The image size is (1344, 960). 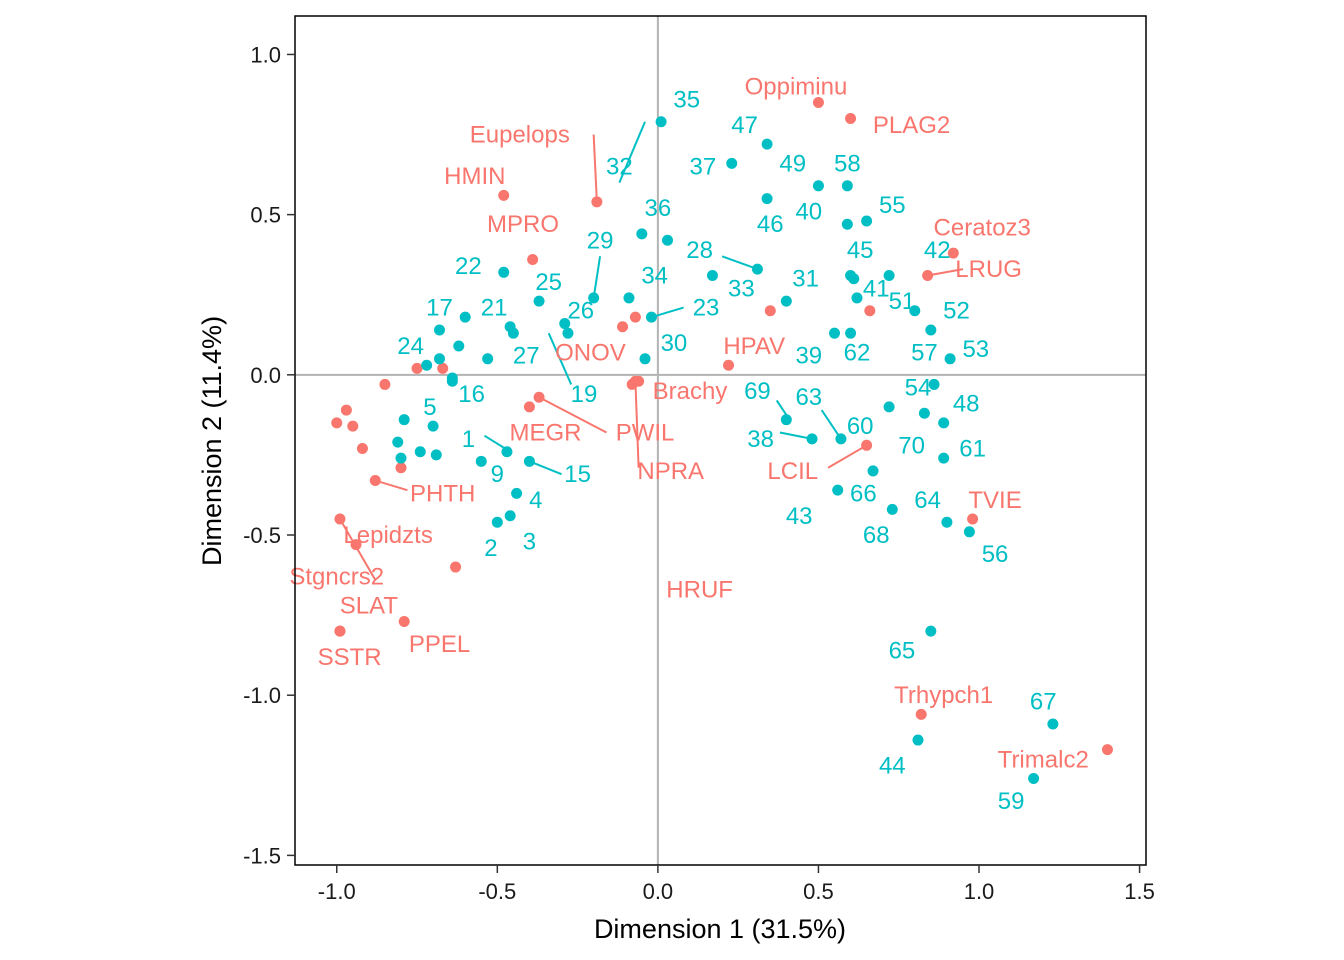 I want to click on point-label: 42, so click(x=937, y=250).